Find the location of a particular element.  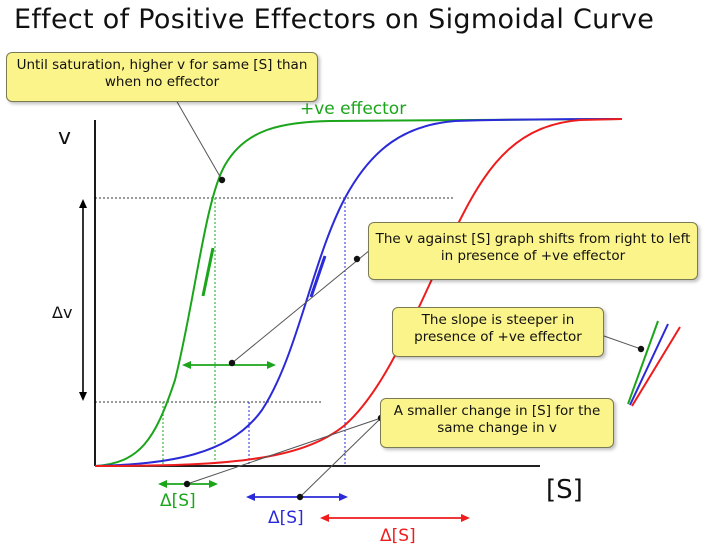

delta-s-label-green: Δ[S] is located at coordinates (178, 501).